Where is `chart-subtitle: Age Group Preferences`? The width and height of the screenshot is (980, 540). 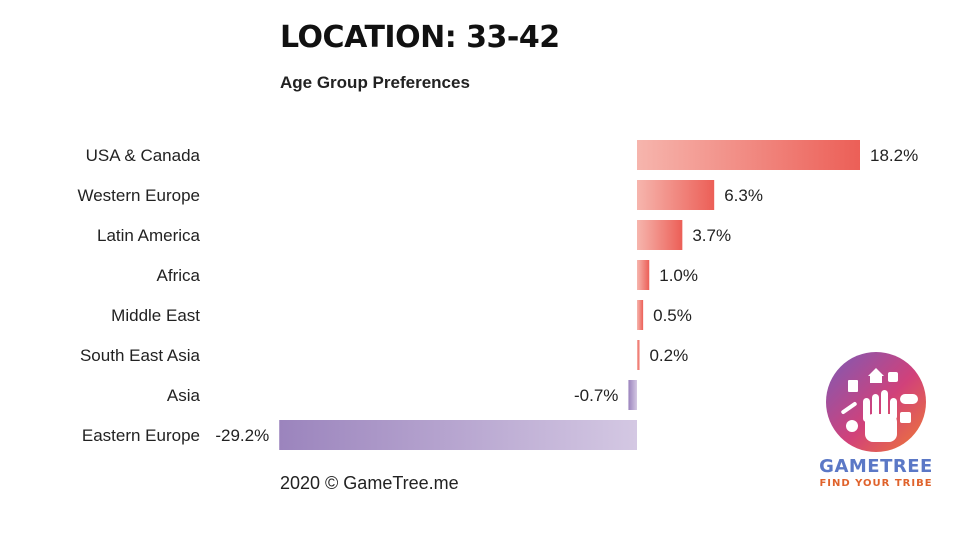
chart-subtitle: Age Group Preferences is located at coordinates (375, 82).